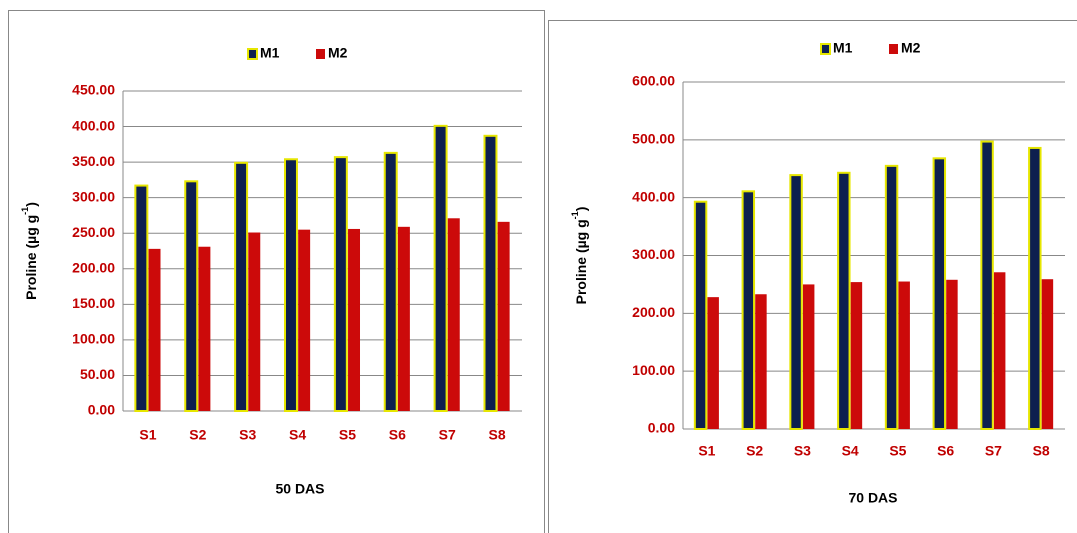 Image resolution: width=1077 pixels, height=533 pixels. Describe the element at coordinates (97, 374) in the screenshot. I see `y-tick-label: 50.00` at that location.